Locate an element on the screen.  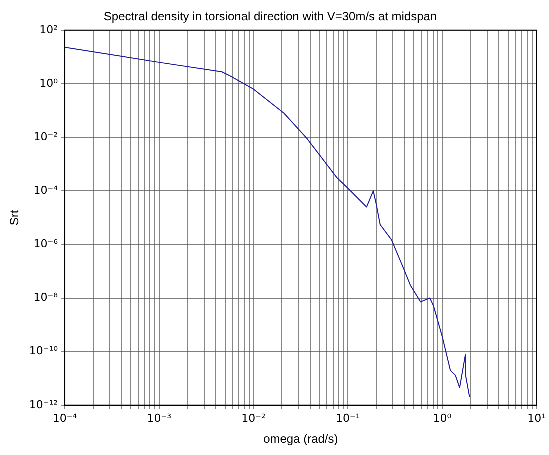
x-tick-label: 10⁰ is located at coordinates (442, 418).